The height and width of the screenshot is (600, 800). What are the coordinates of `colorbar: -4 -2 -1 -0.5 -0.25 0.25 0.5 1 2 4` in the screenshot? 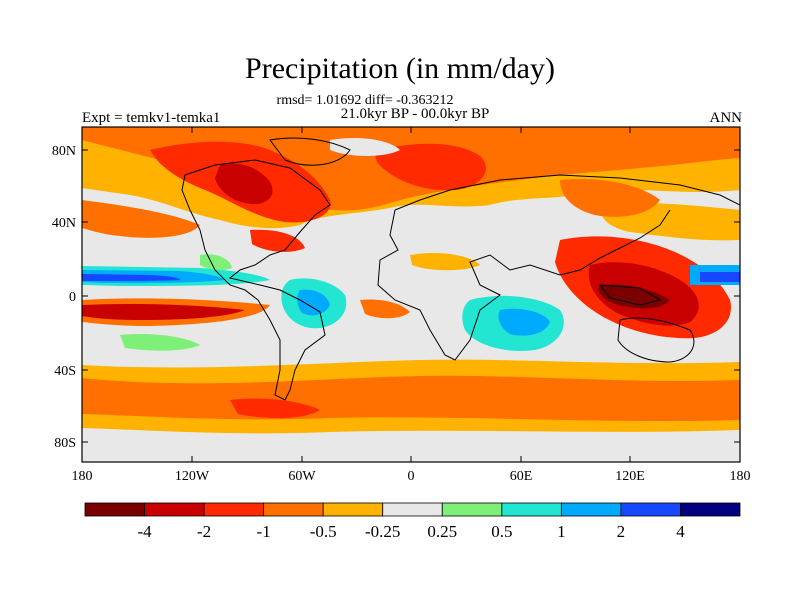 It's located at (412, 521).